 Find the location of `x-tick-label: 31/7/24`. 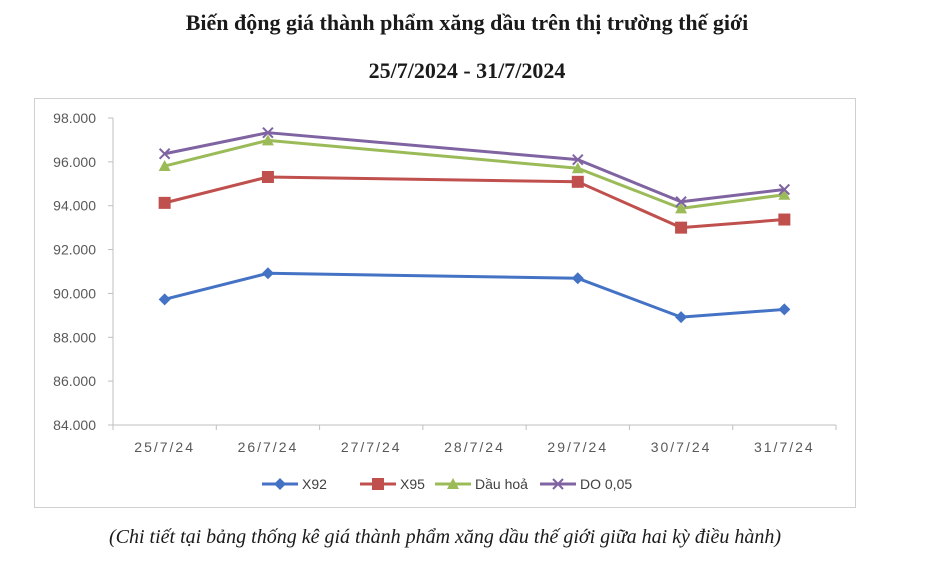

x-tick-label: 31/7/24 is located at coordinates (784, 447).